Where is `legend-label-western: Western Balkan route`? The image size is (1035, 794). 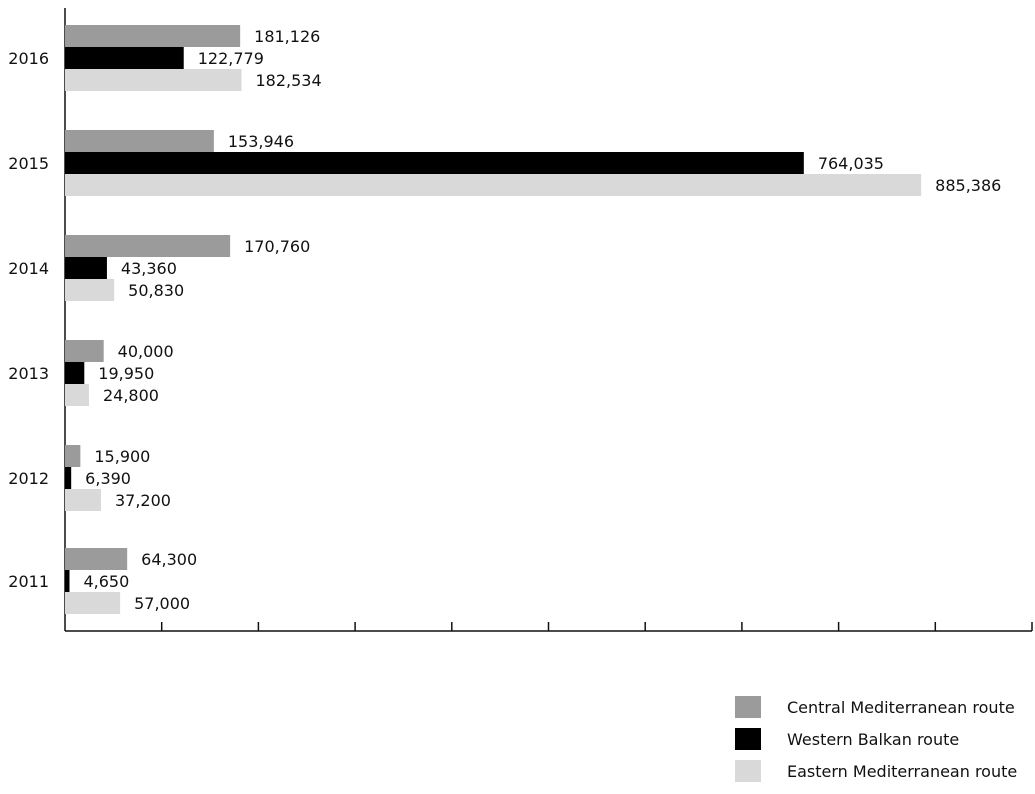 legend-label-western: Western Balkan route is located at coordinates (873, 739).